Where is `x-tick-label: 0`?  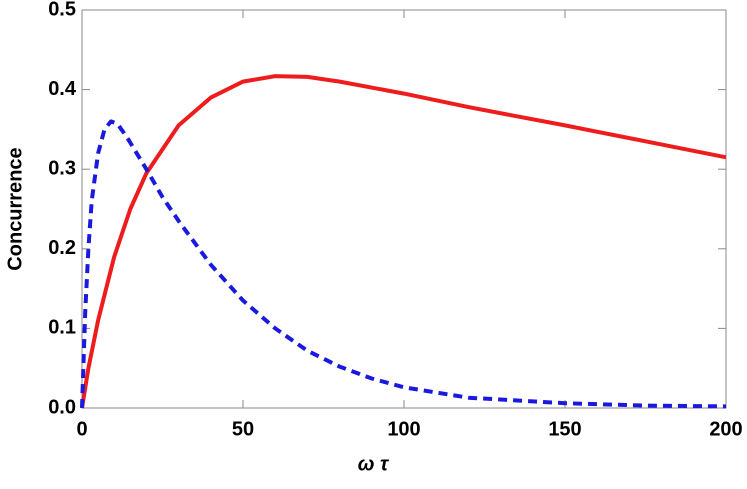
x-tick-label: 0 is located at coordinates (81, 429).